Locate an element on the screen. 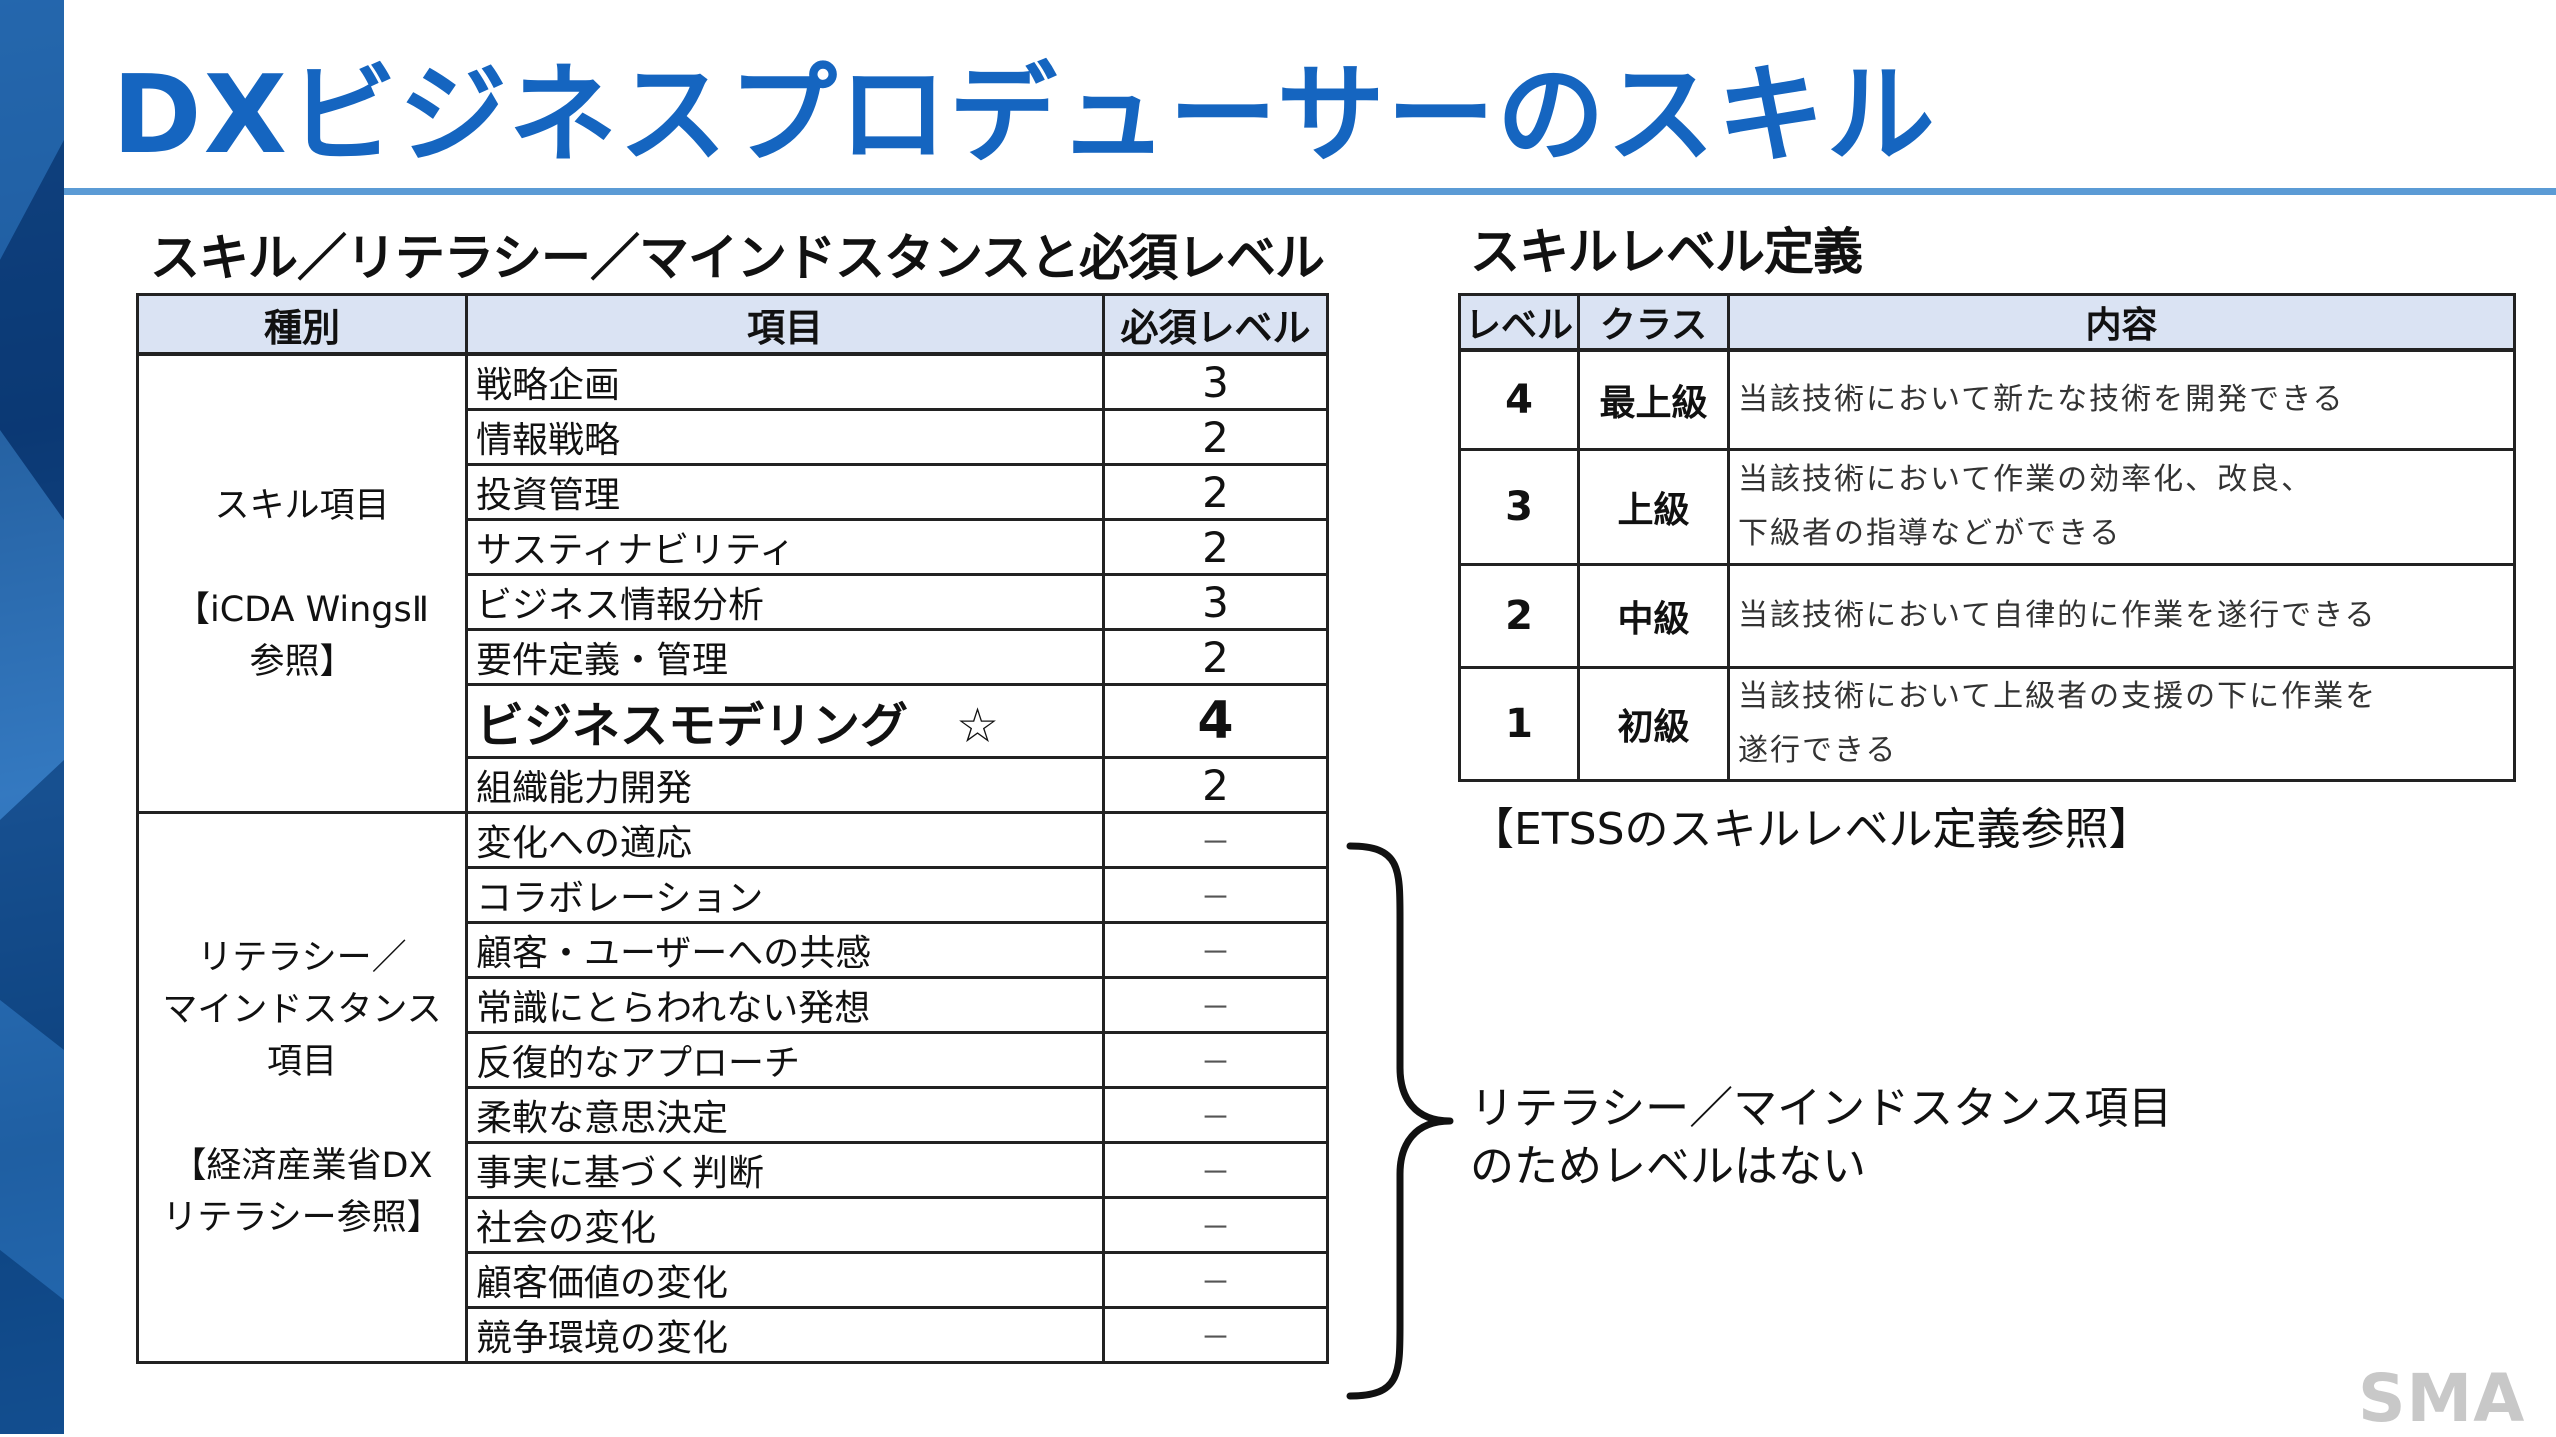 The width and height of the screenshot is (2556, 1437). table-row: 要件定義・管理 2 is located at coordinates (733, 657).